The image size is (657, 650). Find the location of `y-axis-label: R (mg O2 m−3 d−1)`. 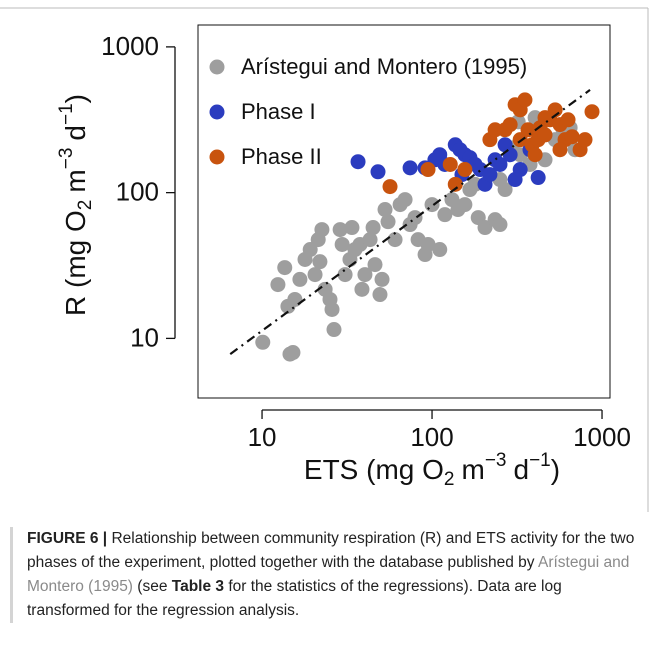

y-axis-label: R (mg O2 m−3 d−1) is located at coordinates (76, 205).